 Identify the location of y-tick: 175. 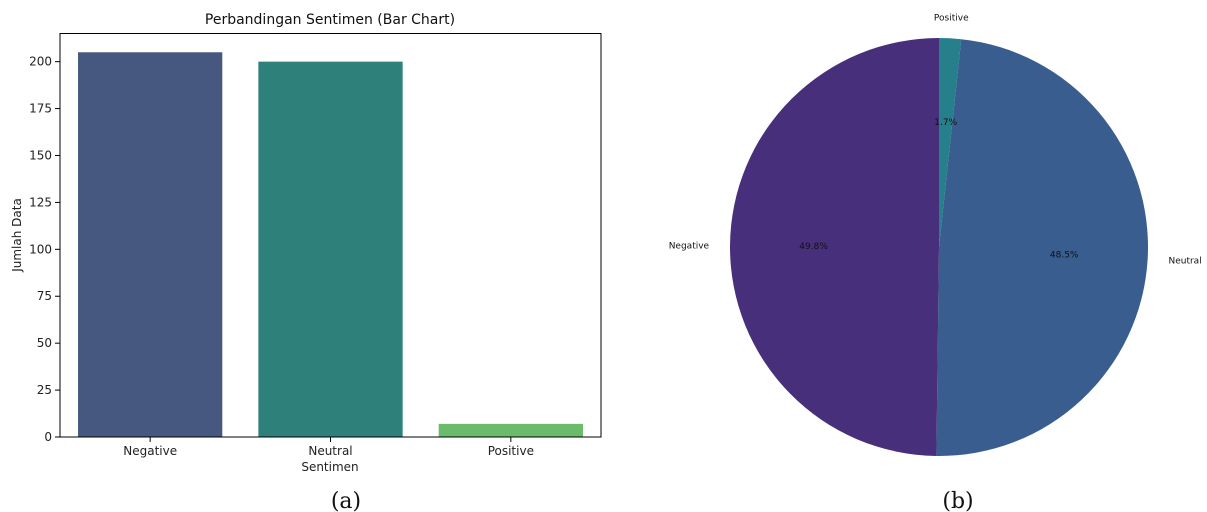
(44, 109).